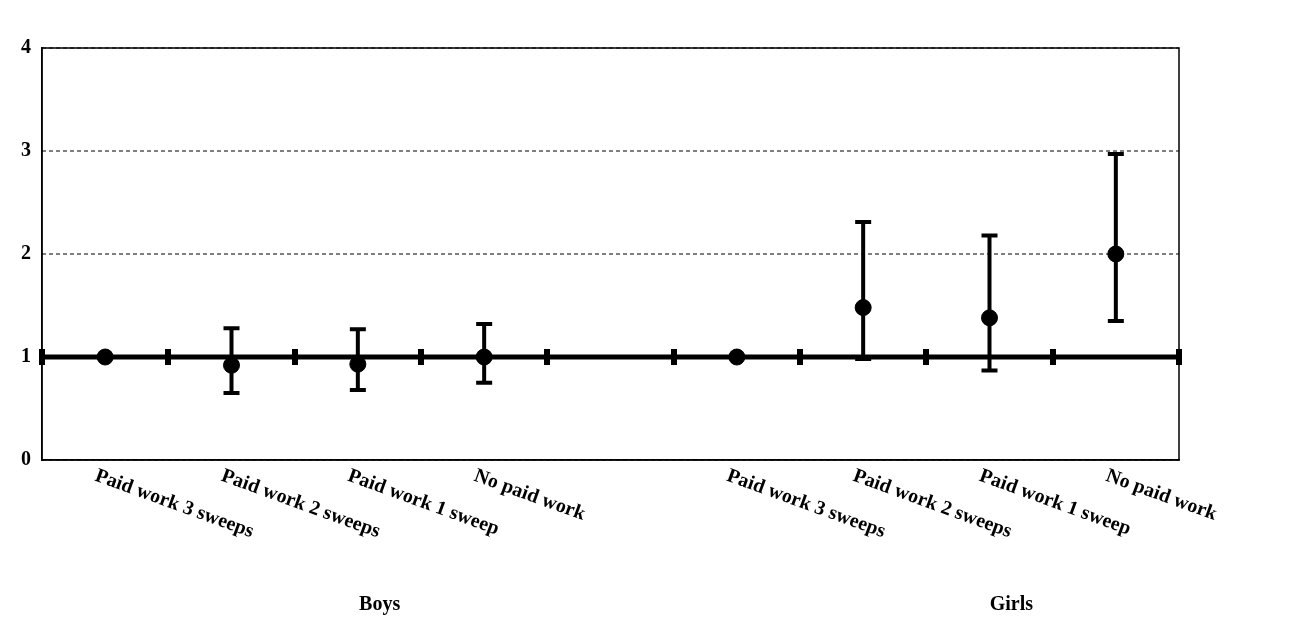  Describe the element at coordinates (26, 458) in the screenshot. I see `y-tick-label: 0` at that location.